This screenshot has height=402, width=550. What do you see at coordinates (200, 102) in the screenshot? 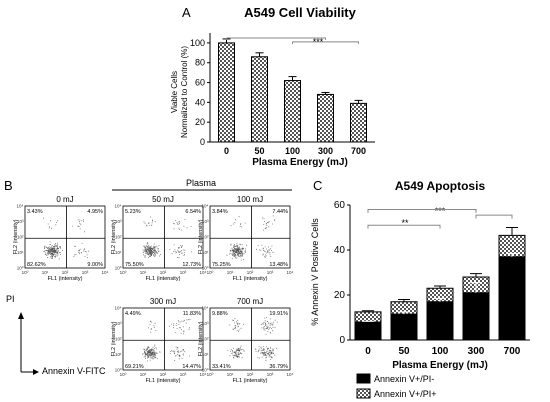
I see `y-tick-label: 40` at bounding box center [200, 102].